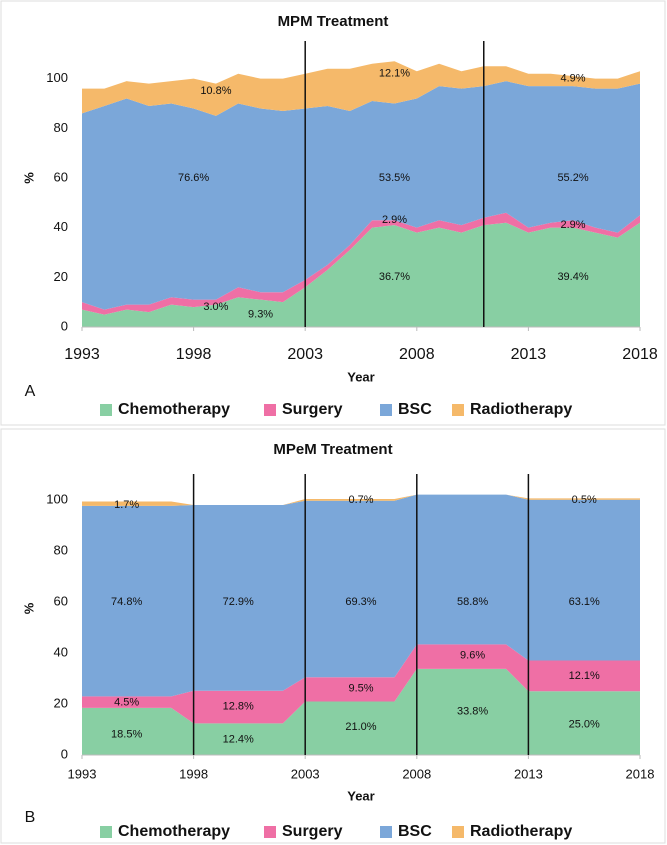 This screenshot has height=845, width=667. Describe the element at coordinates (360, 689) in the screenshot. I see `annotation: 9.5%` at that location.